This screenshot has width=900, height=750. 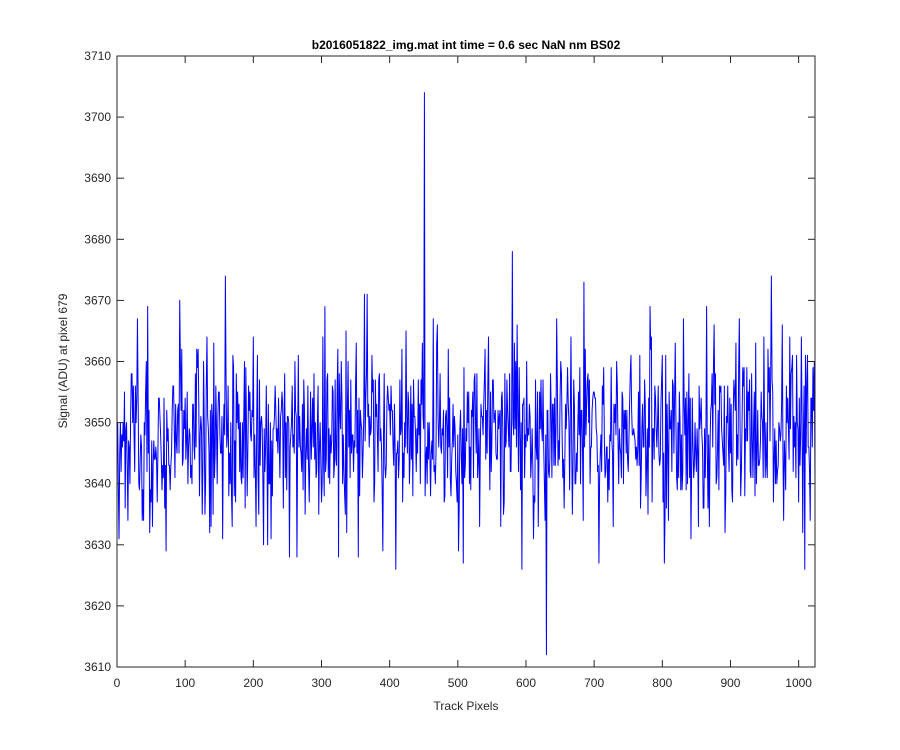 What do you see at coordinates (594, 683) in the screenshot?
I see `x-tick-label: 700` at bounding box center [594, 683].